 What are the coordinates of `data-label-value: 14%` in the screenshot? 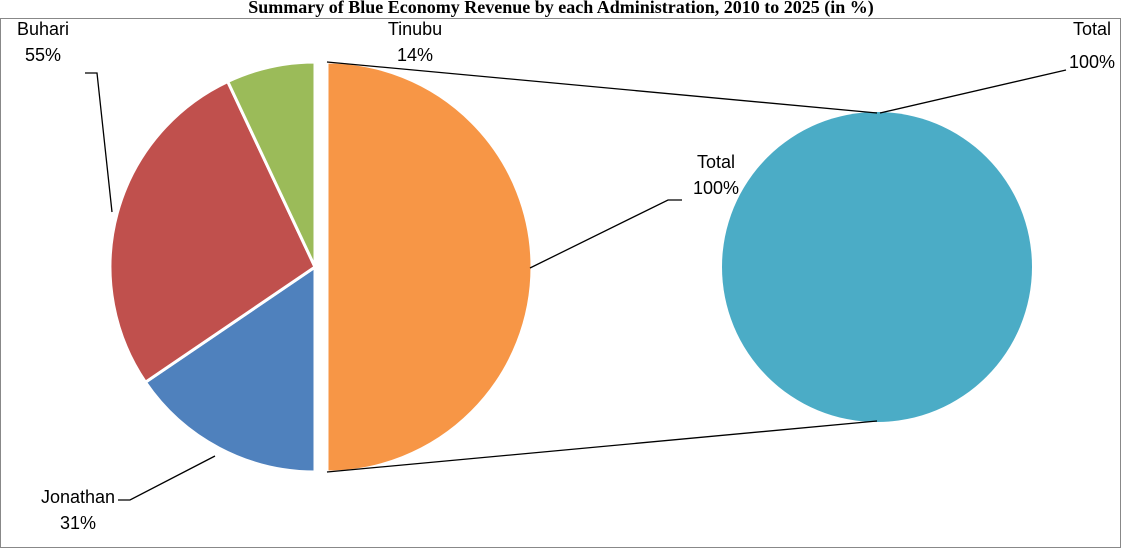 It's located at (415, 55).